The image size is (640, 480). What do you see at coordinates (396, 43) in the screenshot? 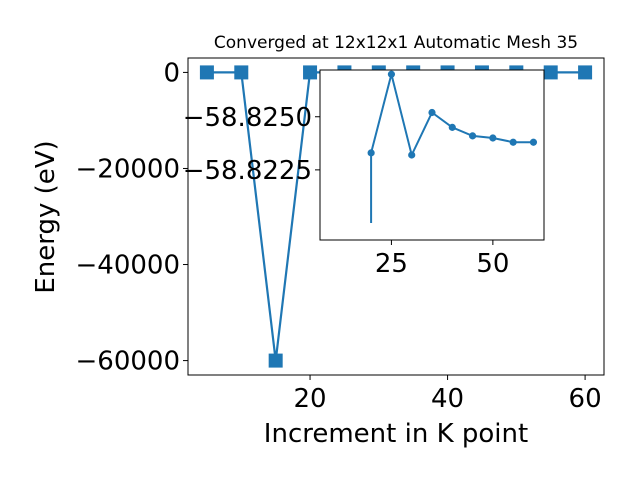
I see `chart-title: Converged at 12x12x1 Automatic Mesh 35` at bounding box center [396, 43].